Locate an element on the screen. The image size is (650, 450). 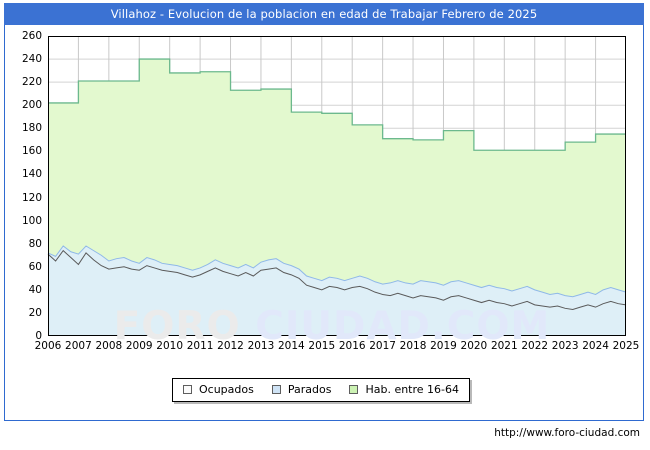
y-axis-tick-label: 260 is located at coordinates (31, 36).